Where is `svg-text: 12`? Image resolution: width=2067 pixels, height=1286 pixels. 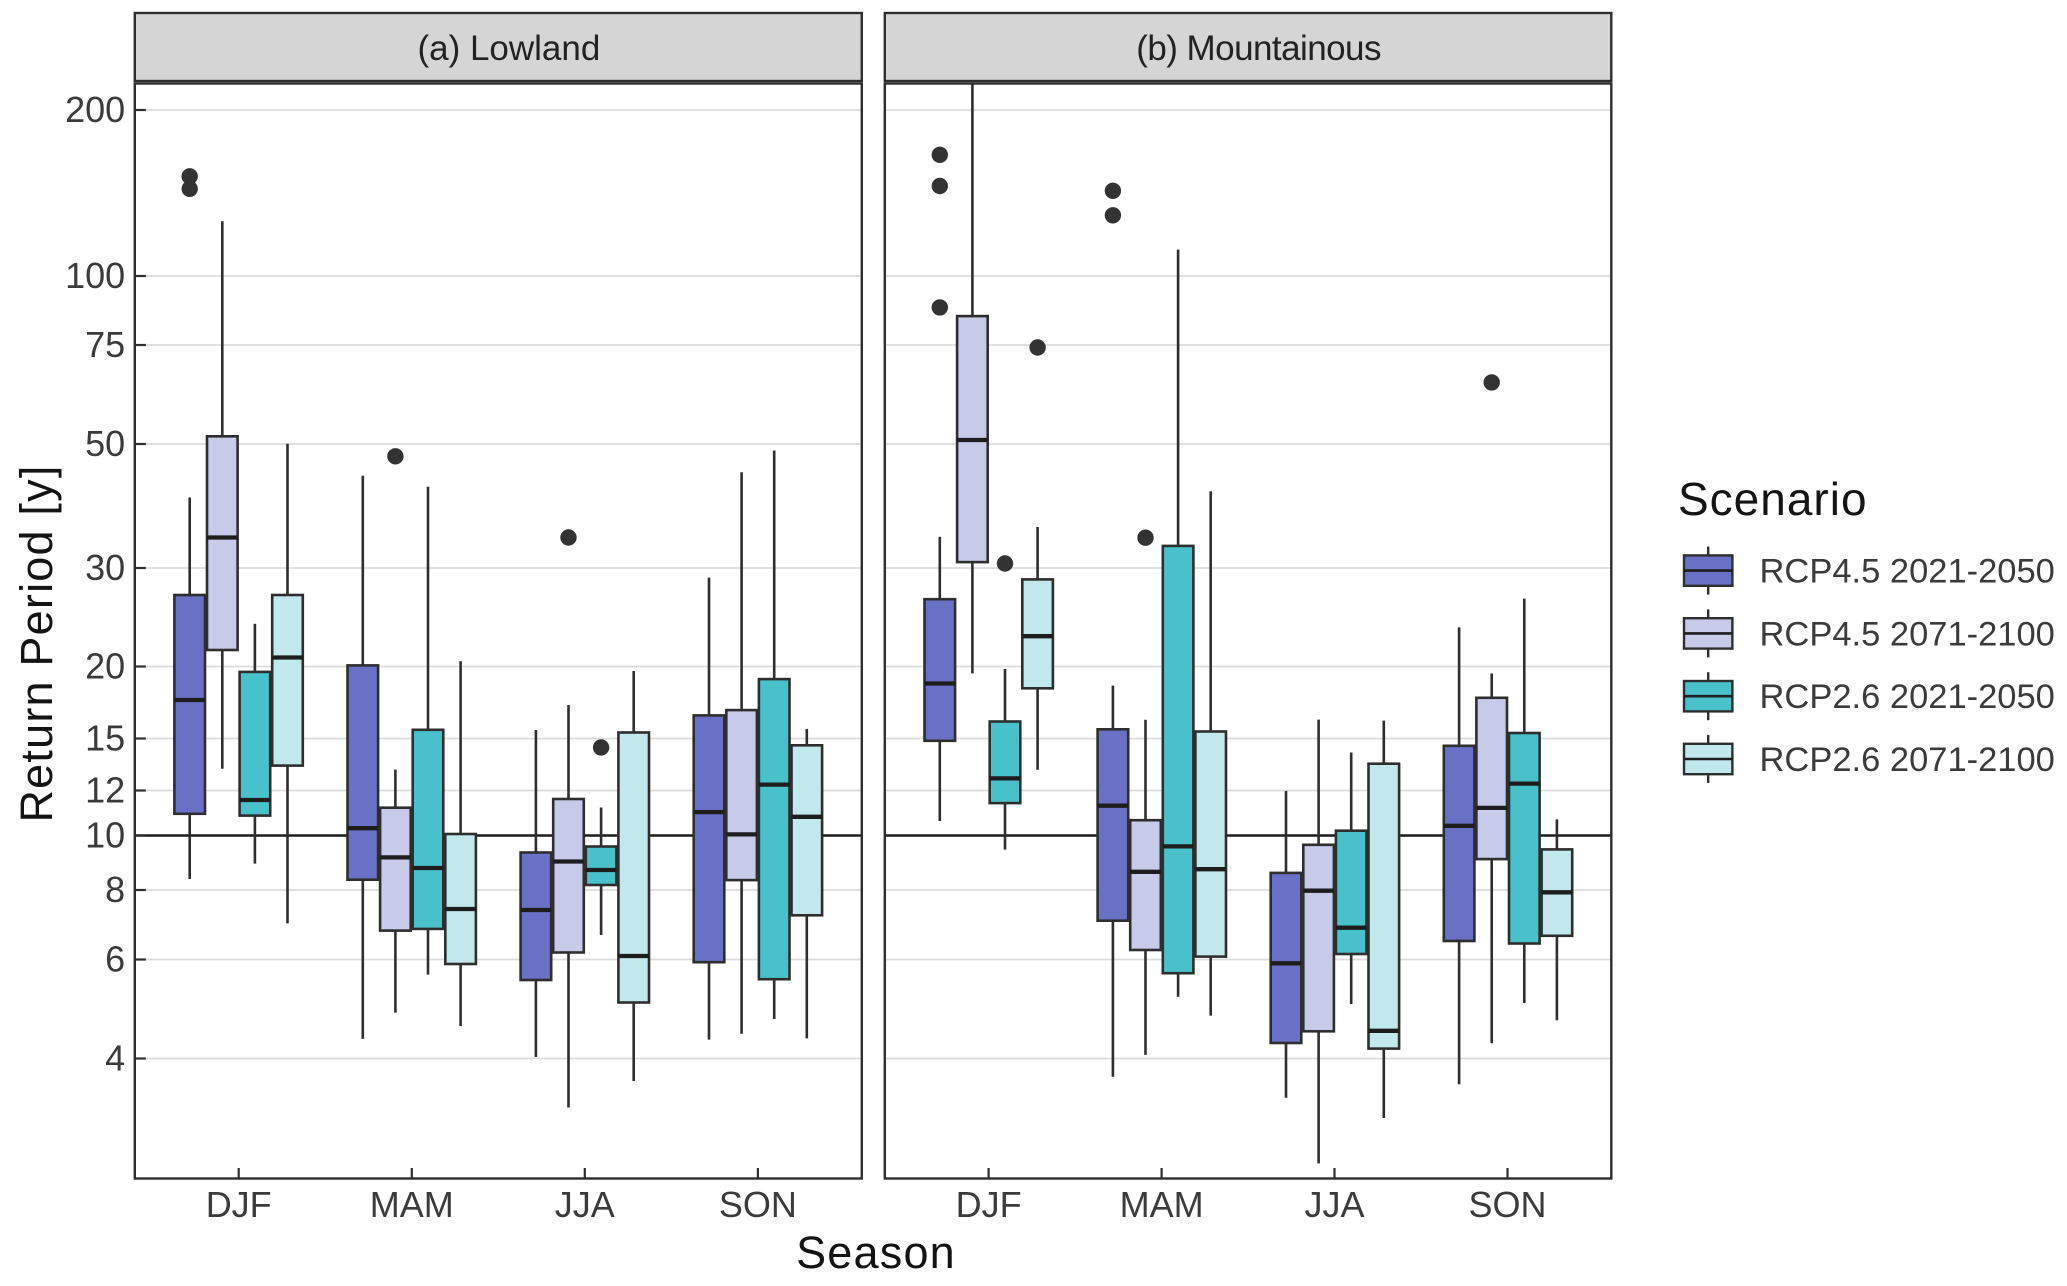 svg-text: 12 is located at coordinates (105, 790).